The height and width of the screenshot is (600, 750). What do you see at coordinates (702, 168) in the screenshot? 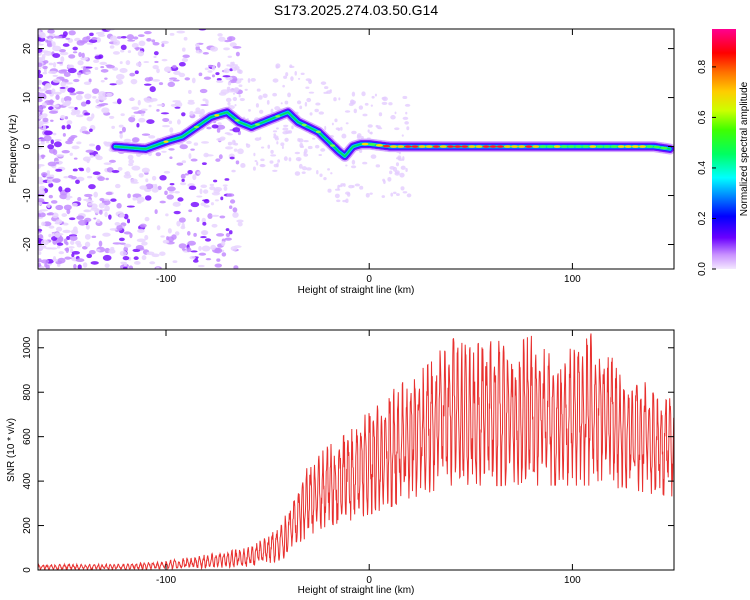
I see `colorbar-tick-label: 0.4` at bounding box center [702, 168].